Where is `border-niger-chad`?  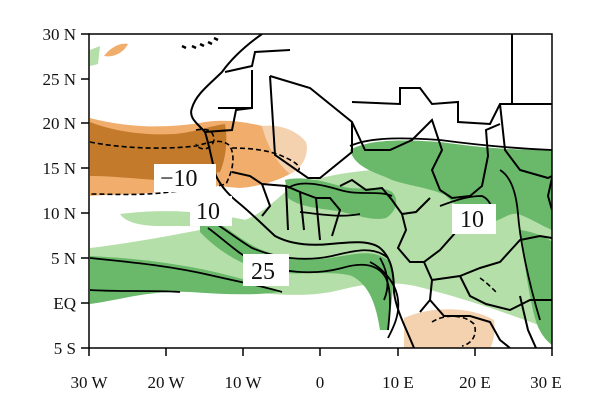 border-niger-chad is located at coordinates (426, 159).